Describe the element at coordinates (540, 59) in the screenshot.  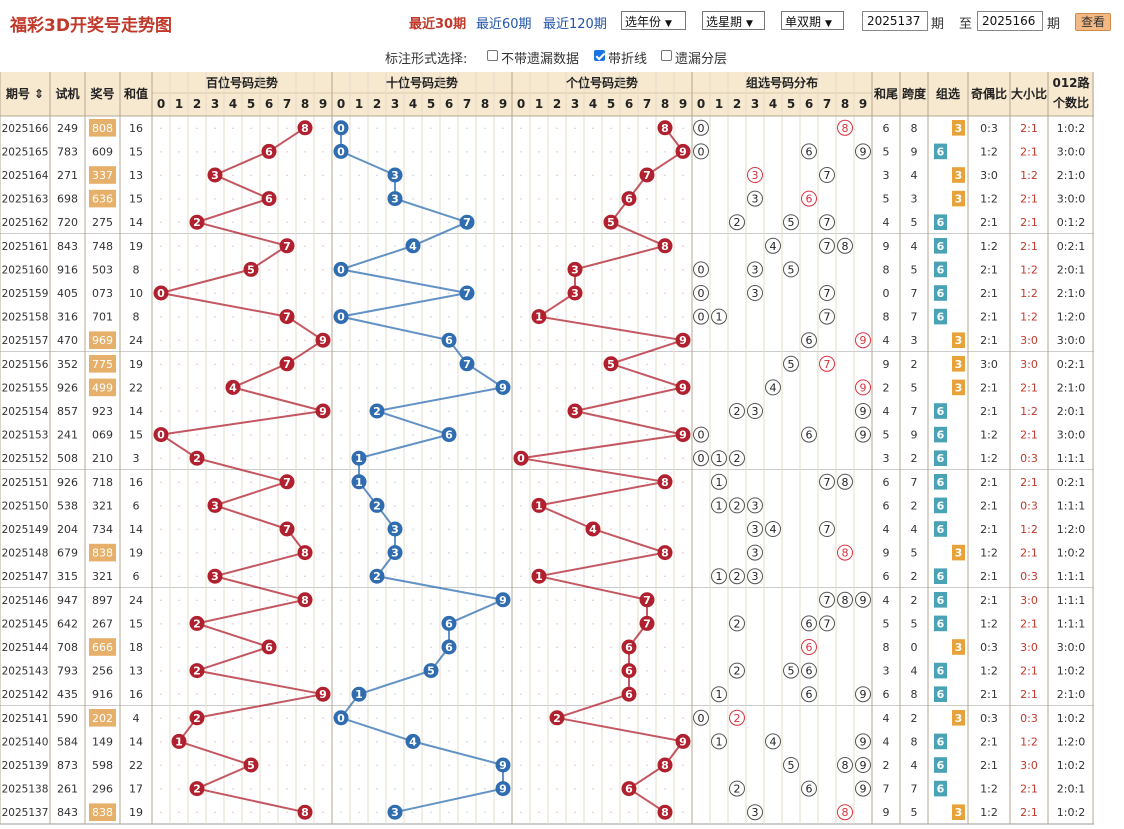
I see `no-omission-label: 不带遗漏数据` at that location.